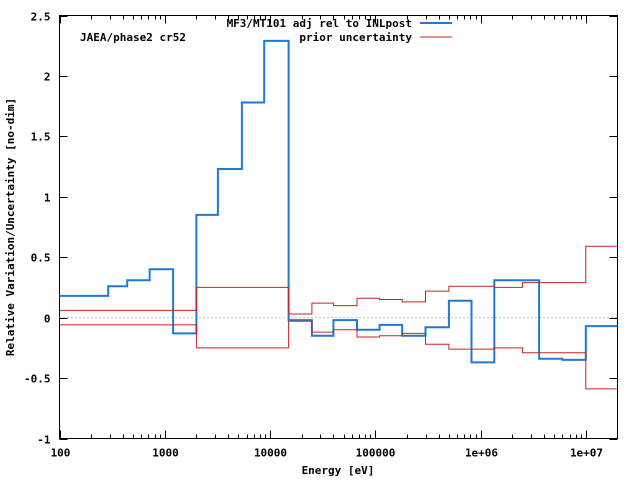 The height and width of the screenshot is (480, 640). What do you see at coordinates (41, 17) in the screenshot?
I see `y-tick-label: 2.5` at bounding box center [41, 17].